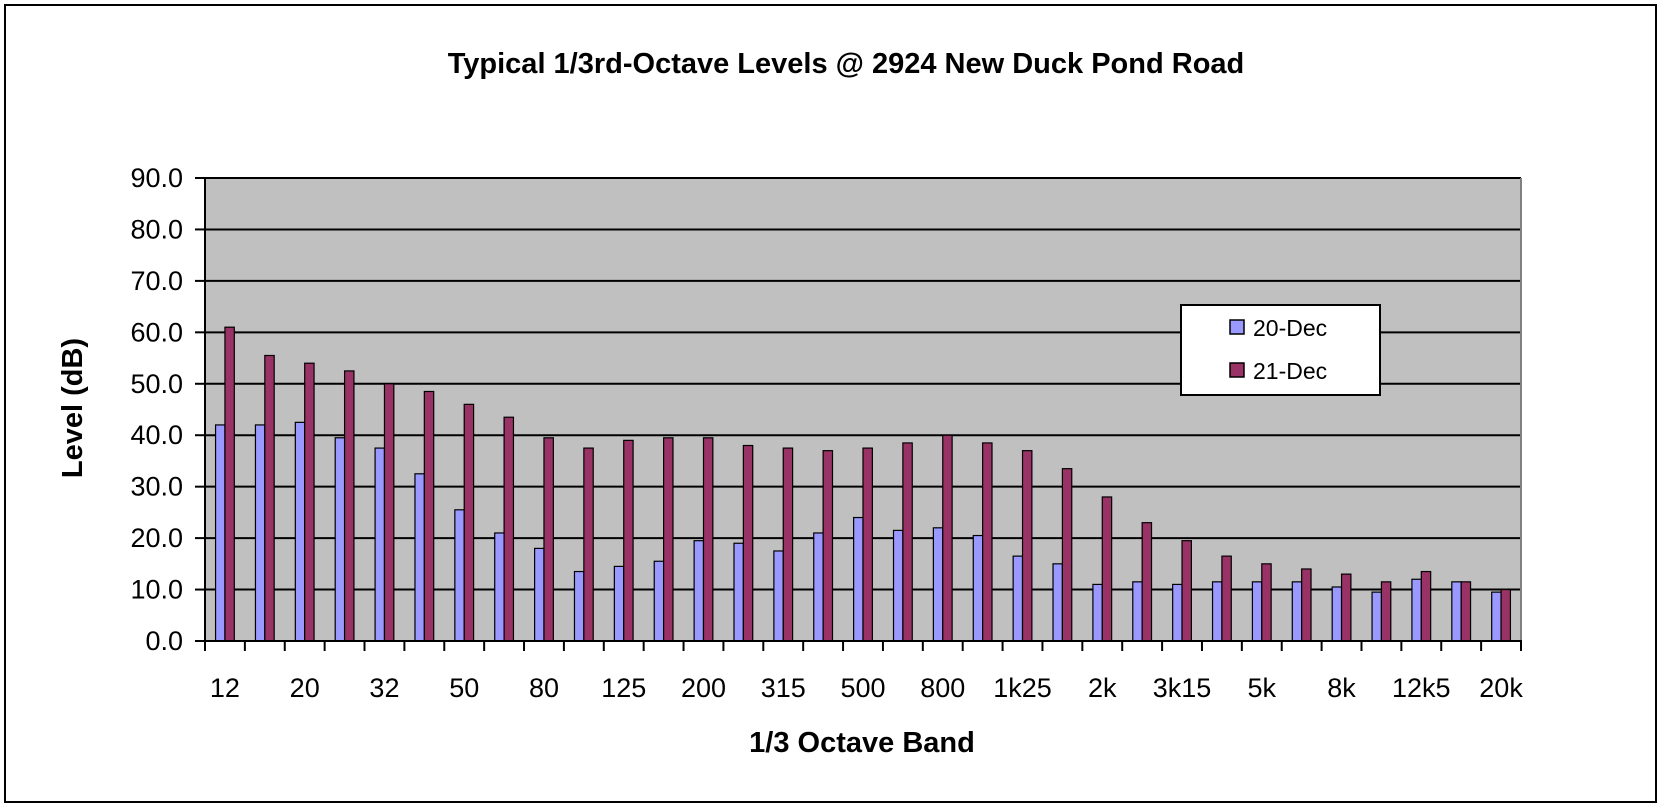 This screenshot has width=1663, height=809. What do you see at coordinates (156, 281) in the screenshot?
I see `y-tick-label: 70.0` at bounding box center [156, 281].